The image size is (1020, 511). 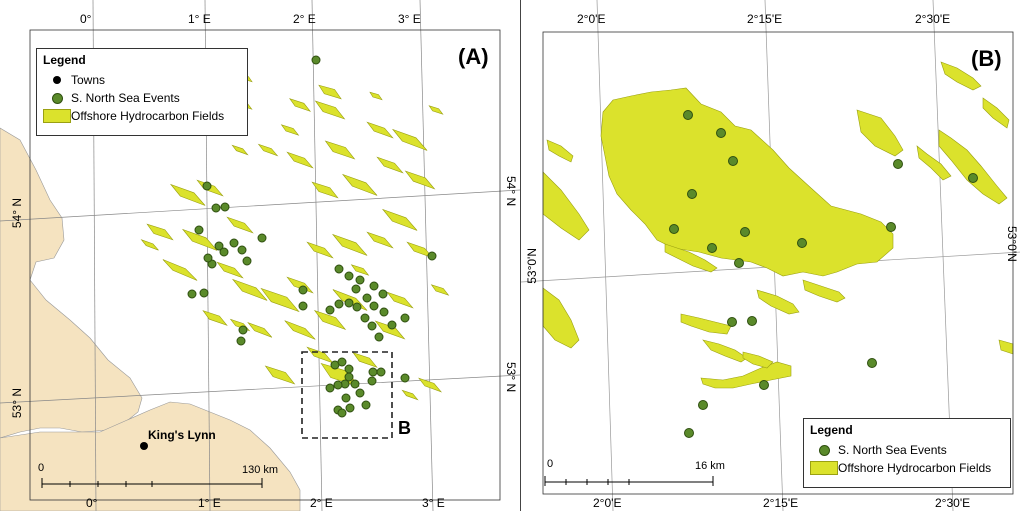 I want to click on town-label: King's Lynn, so click(x=182, y=435).